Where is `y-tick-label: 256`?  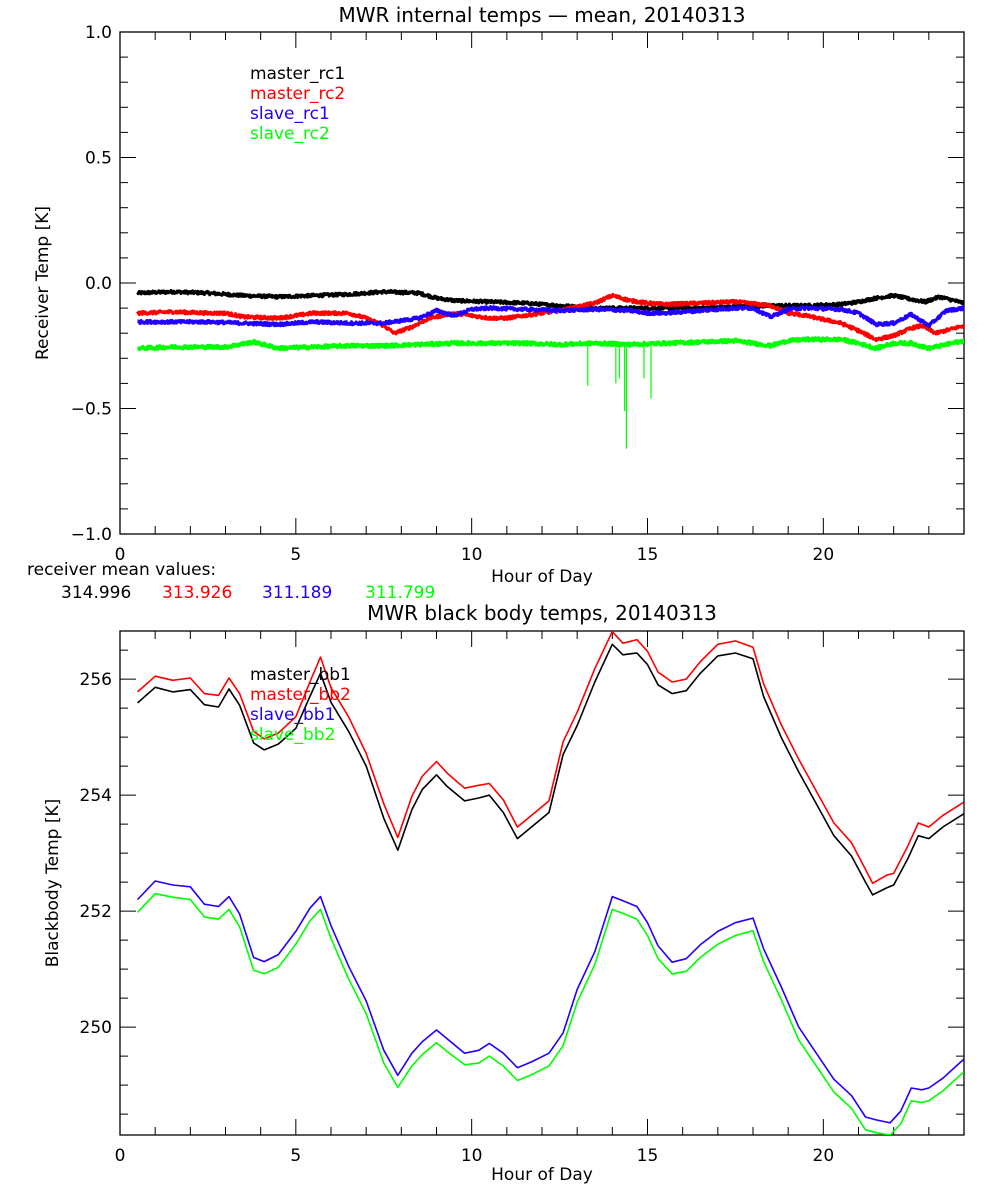
y-tick-label: 256 is located at coordinates (96, 680).